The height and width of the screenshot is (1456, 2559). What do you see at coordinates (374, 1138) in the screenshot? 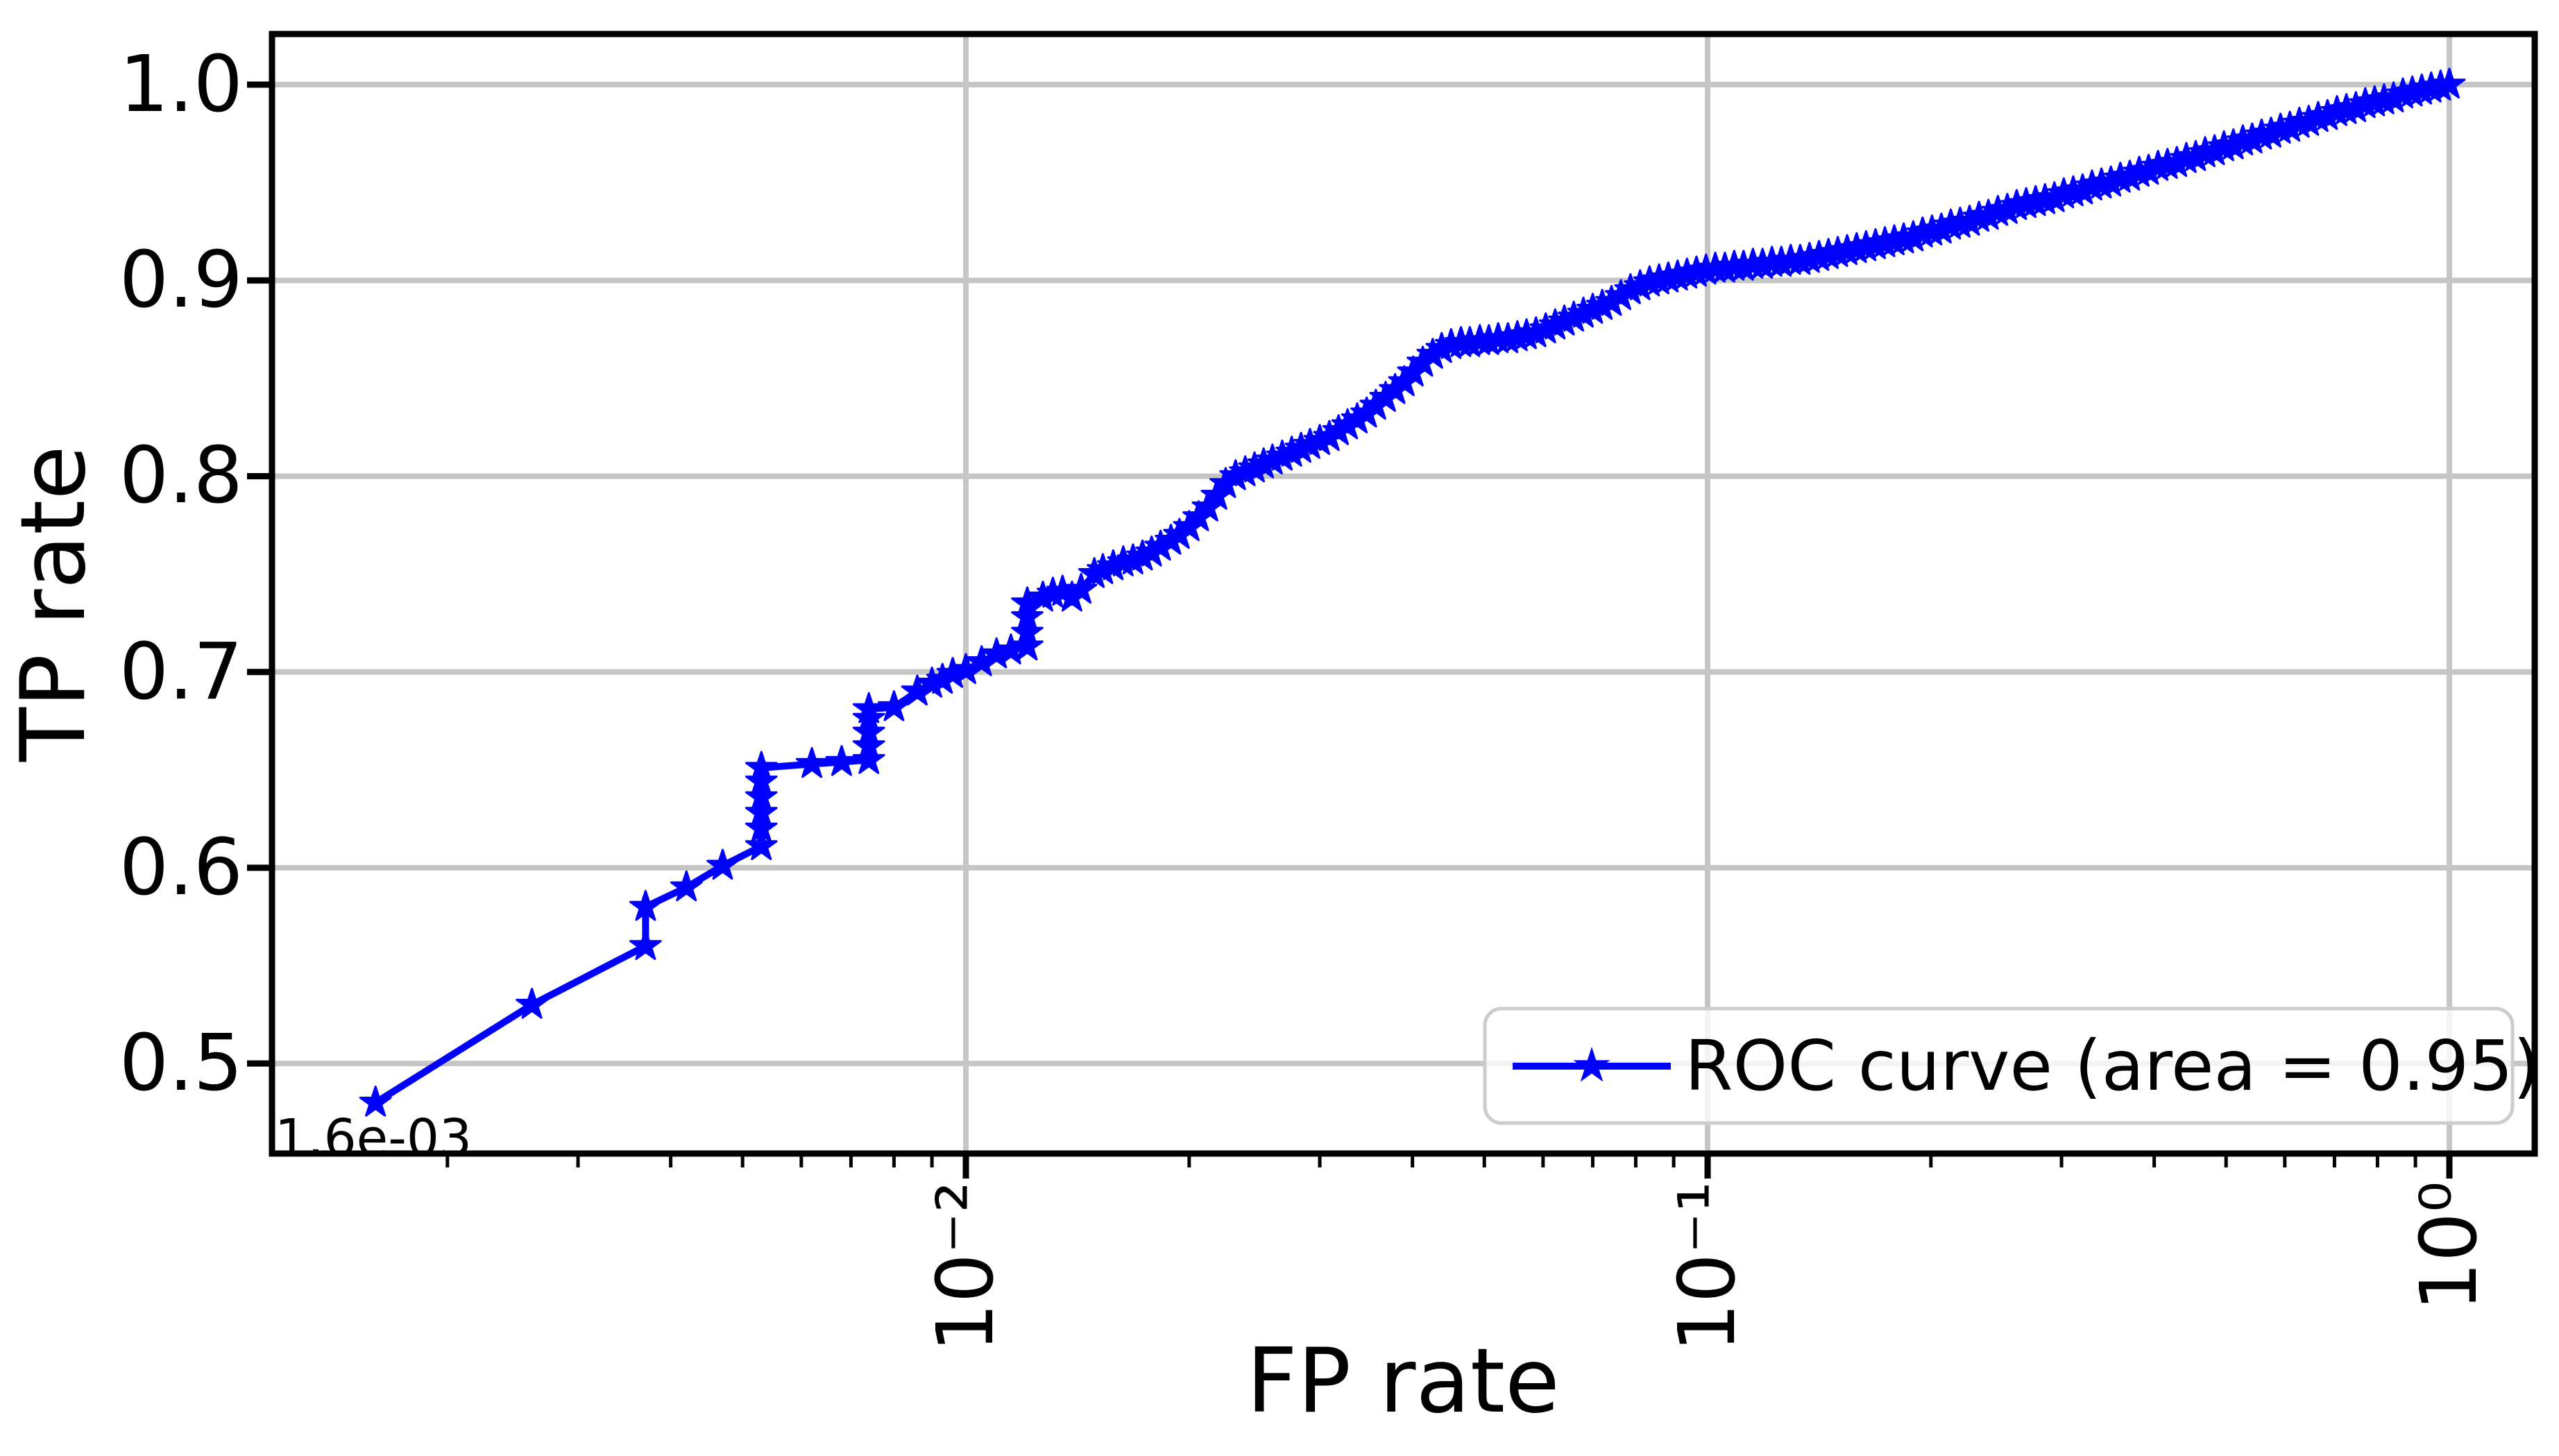
I see `threshold-annotation: 1.6e-03` at bounding box center [374, 1138].